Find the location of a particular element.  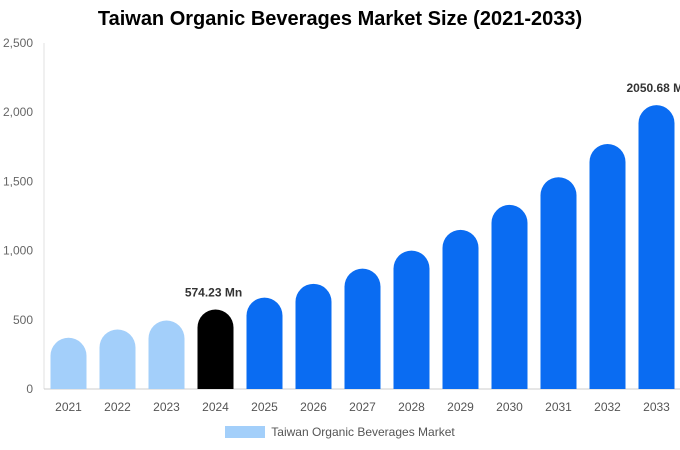

y-tick-label: 500 is located at coordinates (23, 320).